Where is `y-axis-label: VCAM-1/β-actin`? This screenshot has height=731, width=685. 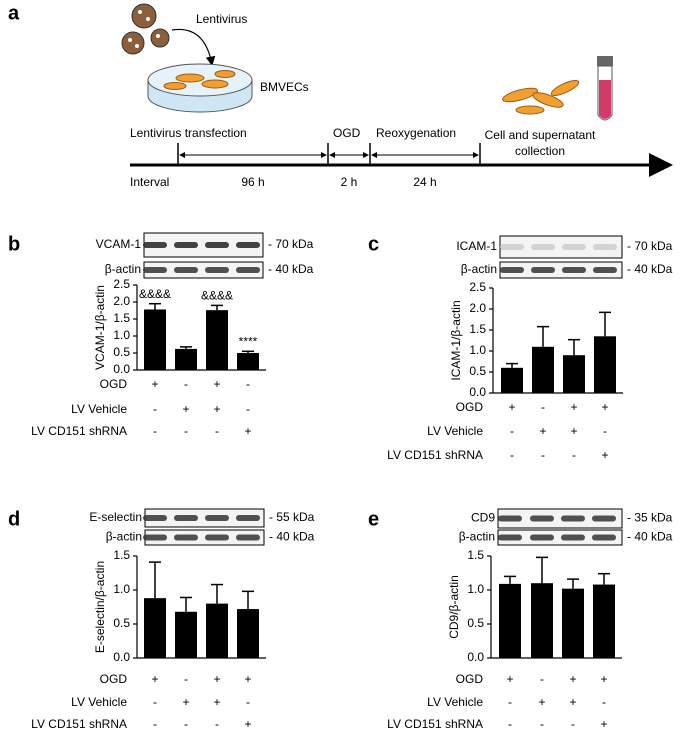
y-axis-label: VCAM-1/β-actin is located at coordinates (100, 327).